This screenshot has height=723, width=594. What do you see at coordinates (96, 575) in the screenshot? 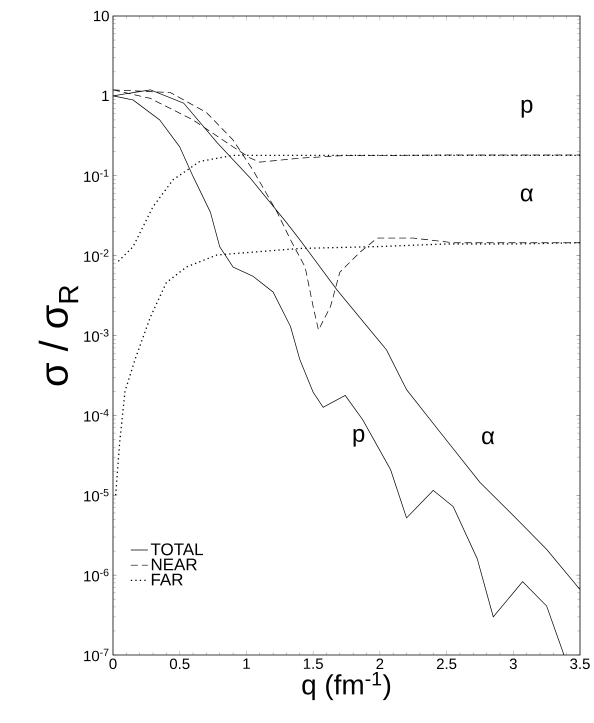
I see `y-tick-label: 10$^{-6}$` at bounding box center [96, 575].